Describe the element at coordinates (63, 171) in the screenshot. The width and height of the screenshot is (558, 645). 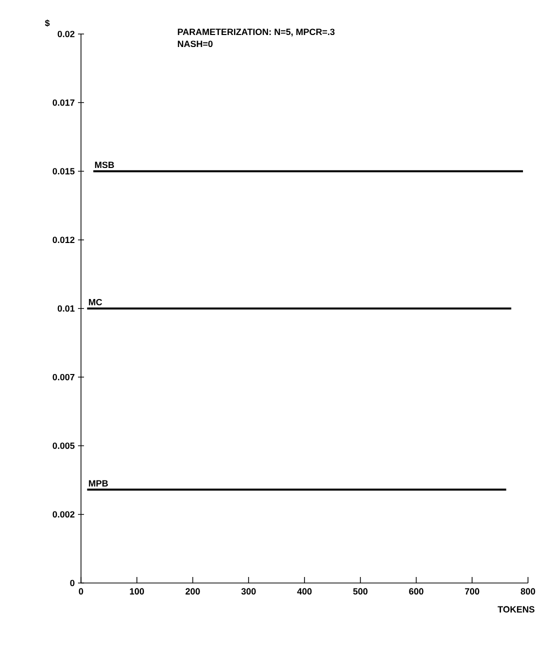
I see `y-tick-label: 0.015` at that location.